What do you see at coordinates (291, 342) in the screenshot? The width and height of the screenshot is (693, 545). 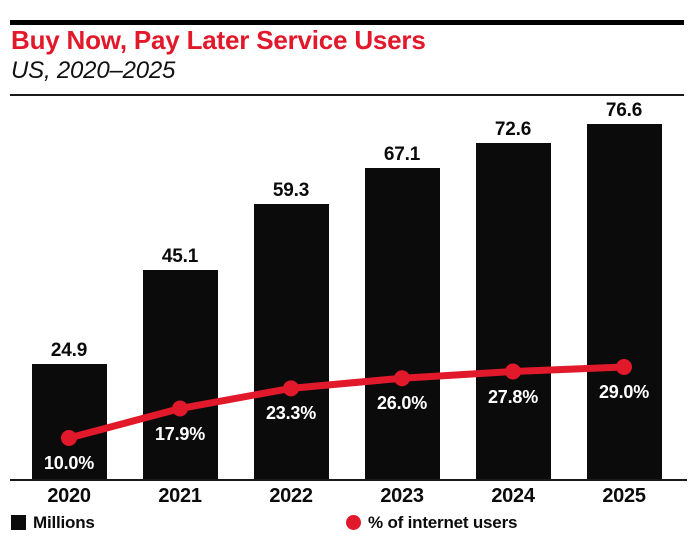 I see `bar-2022` at bounding box center [291, 342].